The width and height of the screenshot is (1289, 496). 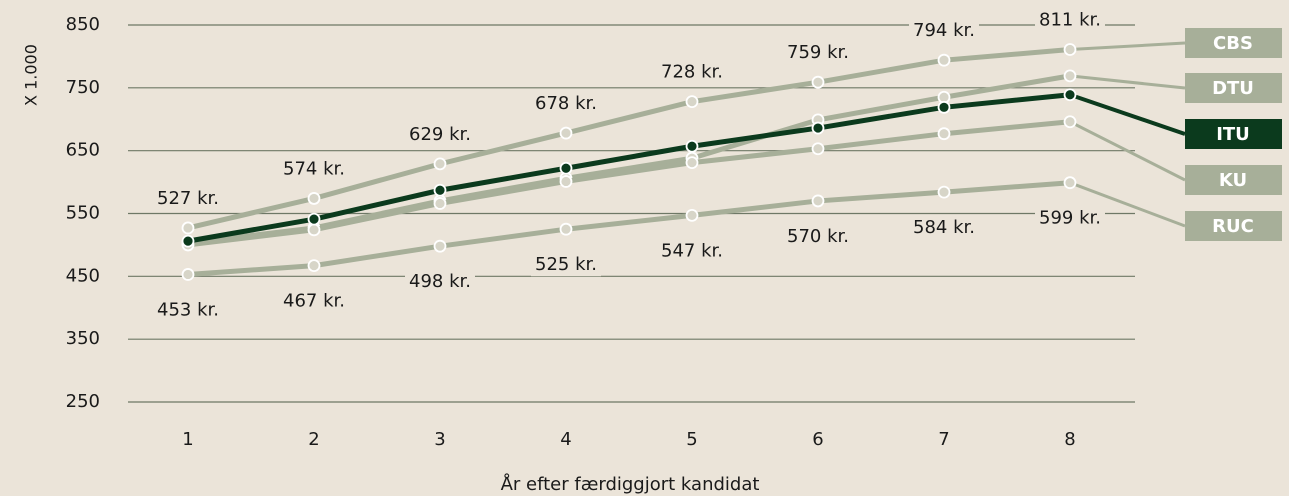 I want to click on y-tick-label: 450, so click(x=83, y=275).